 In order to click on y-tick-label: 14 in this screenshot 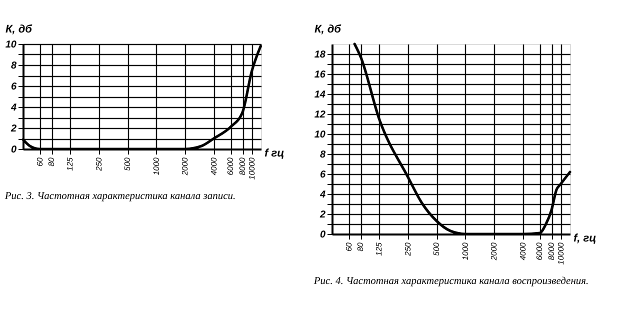, I will do `click(320, 95)`.